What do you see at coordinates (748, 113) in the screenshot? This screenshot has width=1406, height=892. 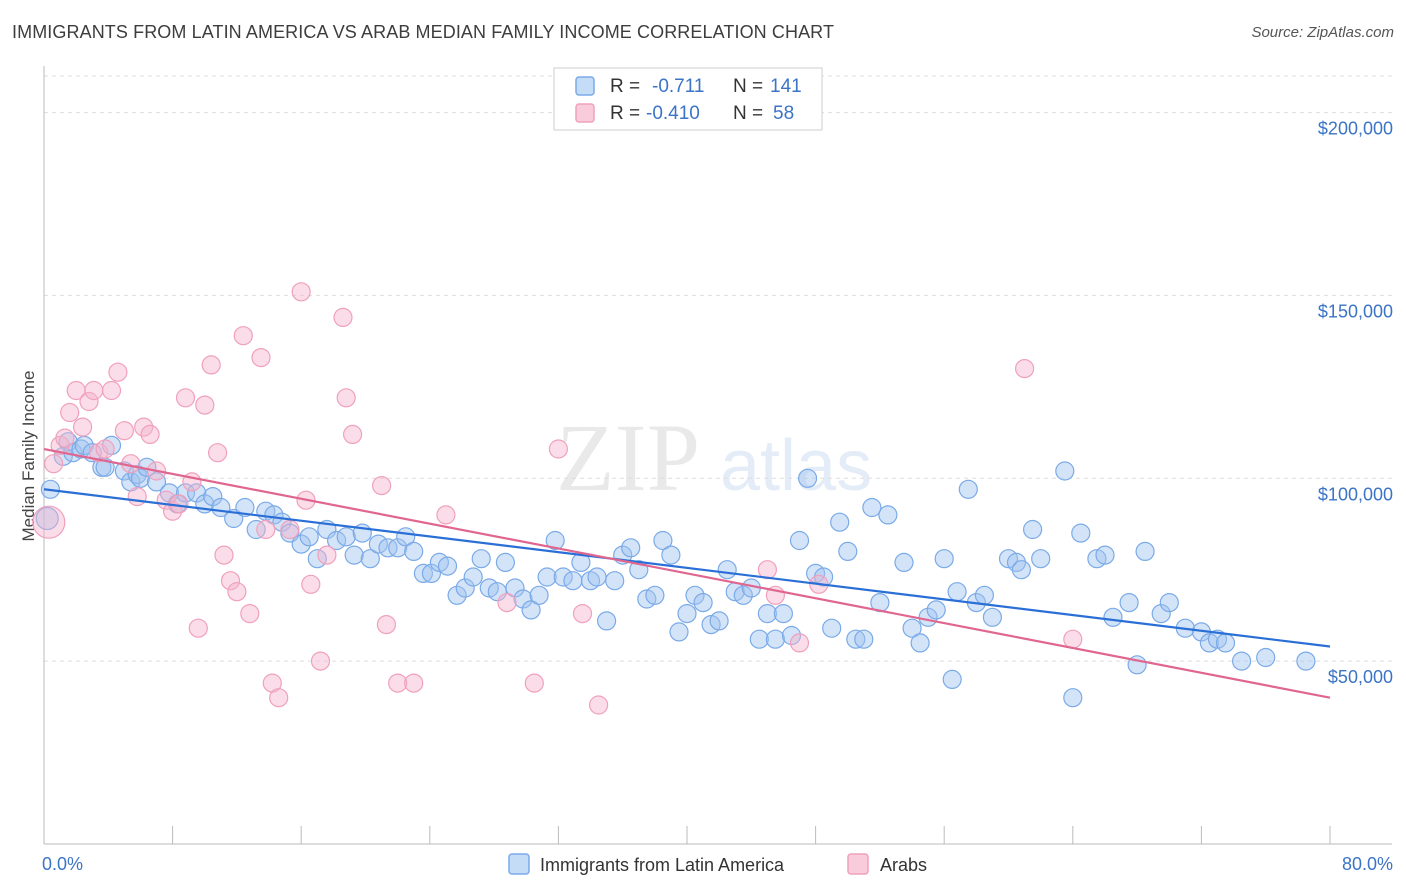 I see `legend-n-label-pink: N =` at bounding box center [748, 113].